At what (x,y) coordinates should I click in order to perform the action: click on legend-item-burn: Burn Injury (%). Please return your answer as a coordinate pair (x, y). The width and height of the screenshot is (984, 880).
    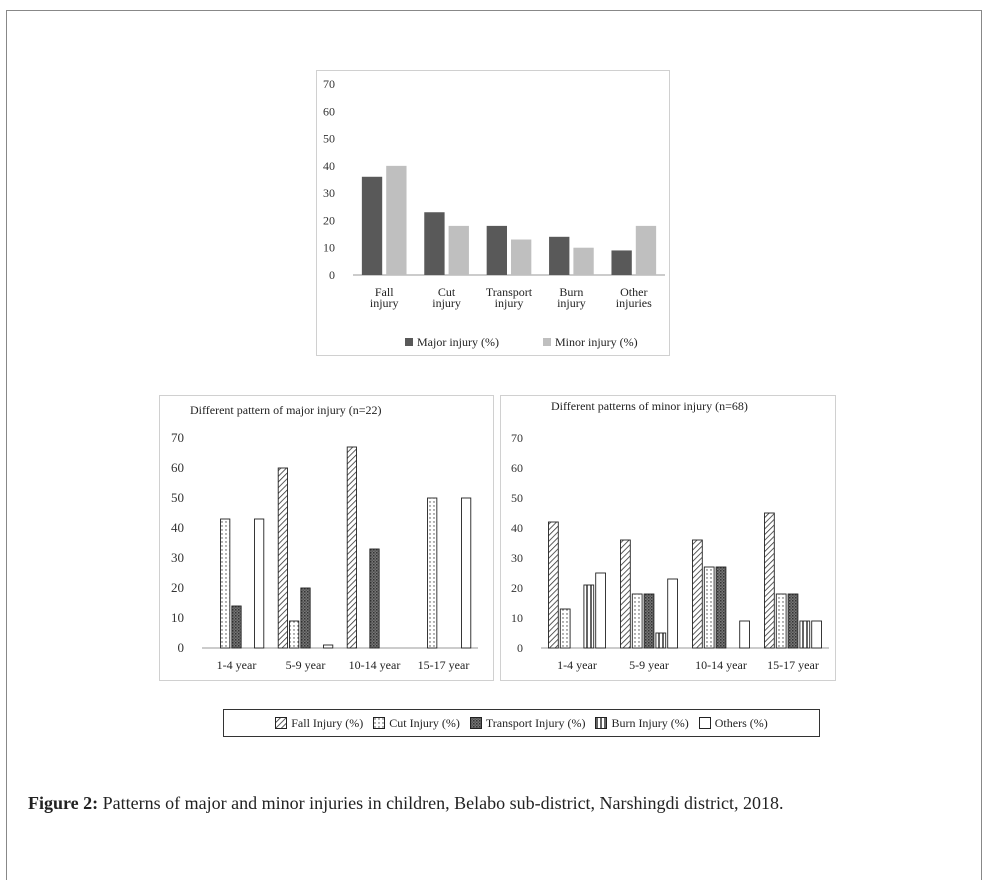
    Looking at the image, I should click on (642, 723).